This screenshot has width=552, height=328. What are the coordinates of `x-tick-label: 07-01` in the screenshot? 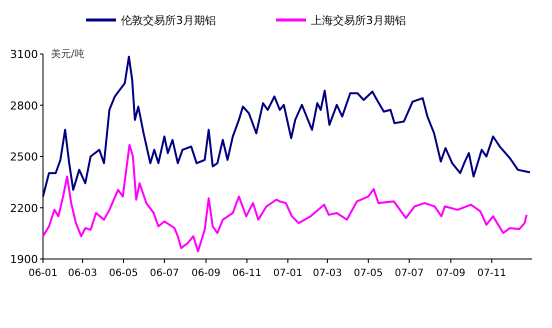 It's located at (287, 273).